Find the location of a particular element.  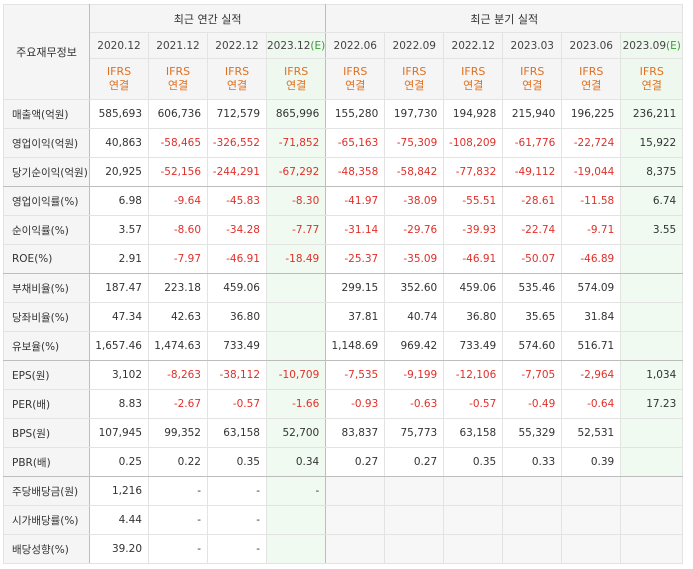

value-cell: 1,034 is located at coordinates (652, 375).